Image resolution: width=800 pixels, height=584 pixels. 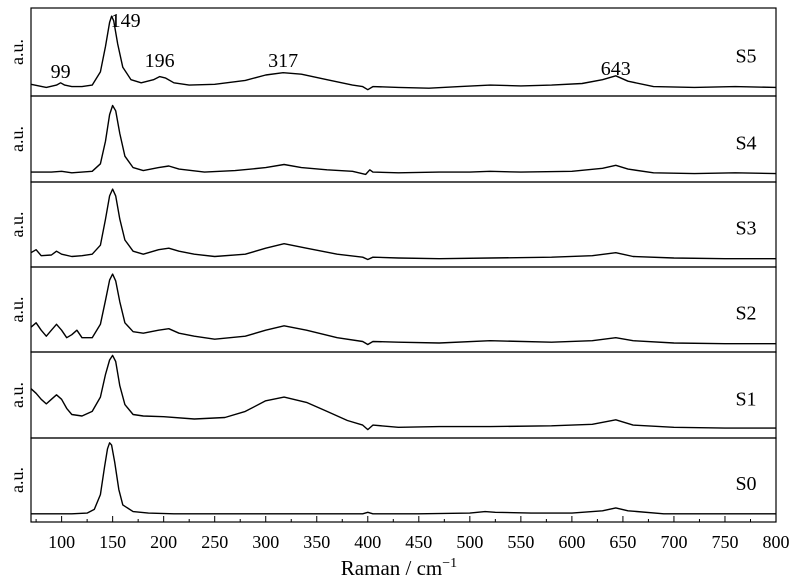 What do you see at coordinates (403, 224) in the screenshot?
I see `series-line-S3` at bounding box center [403, 224].